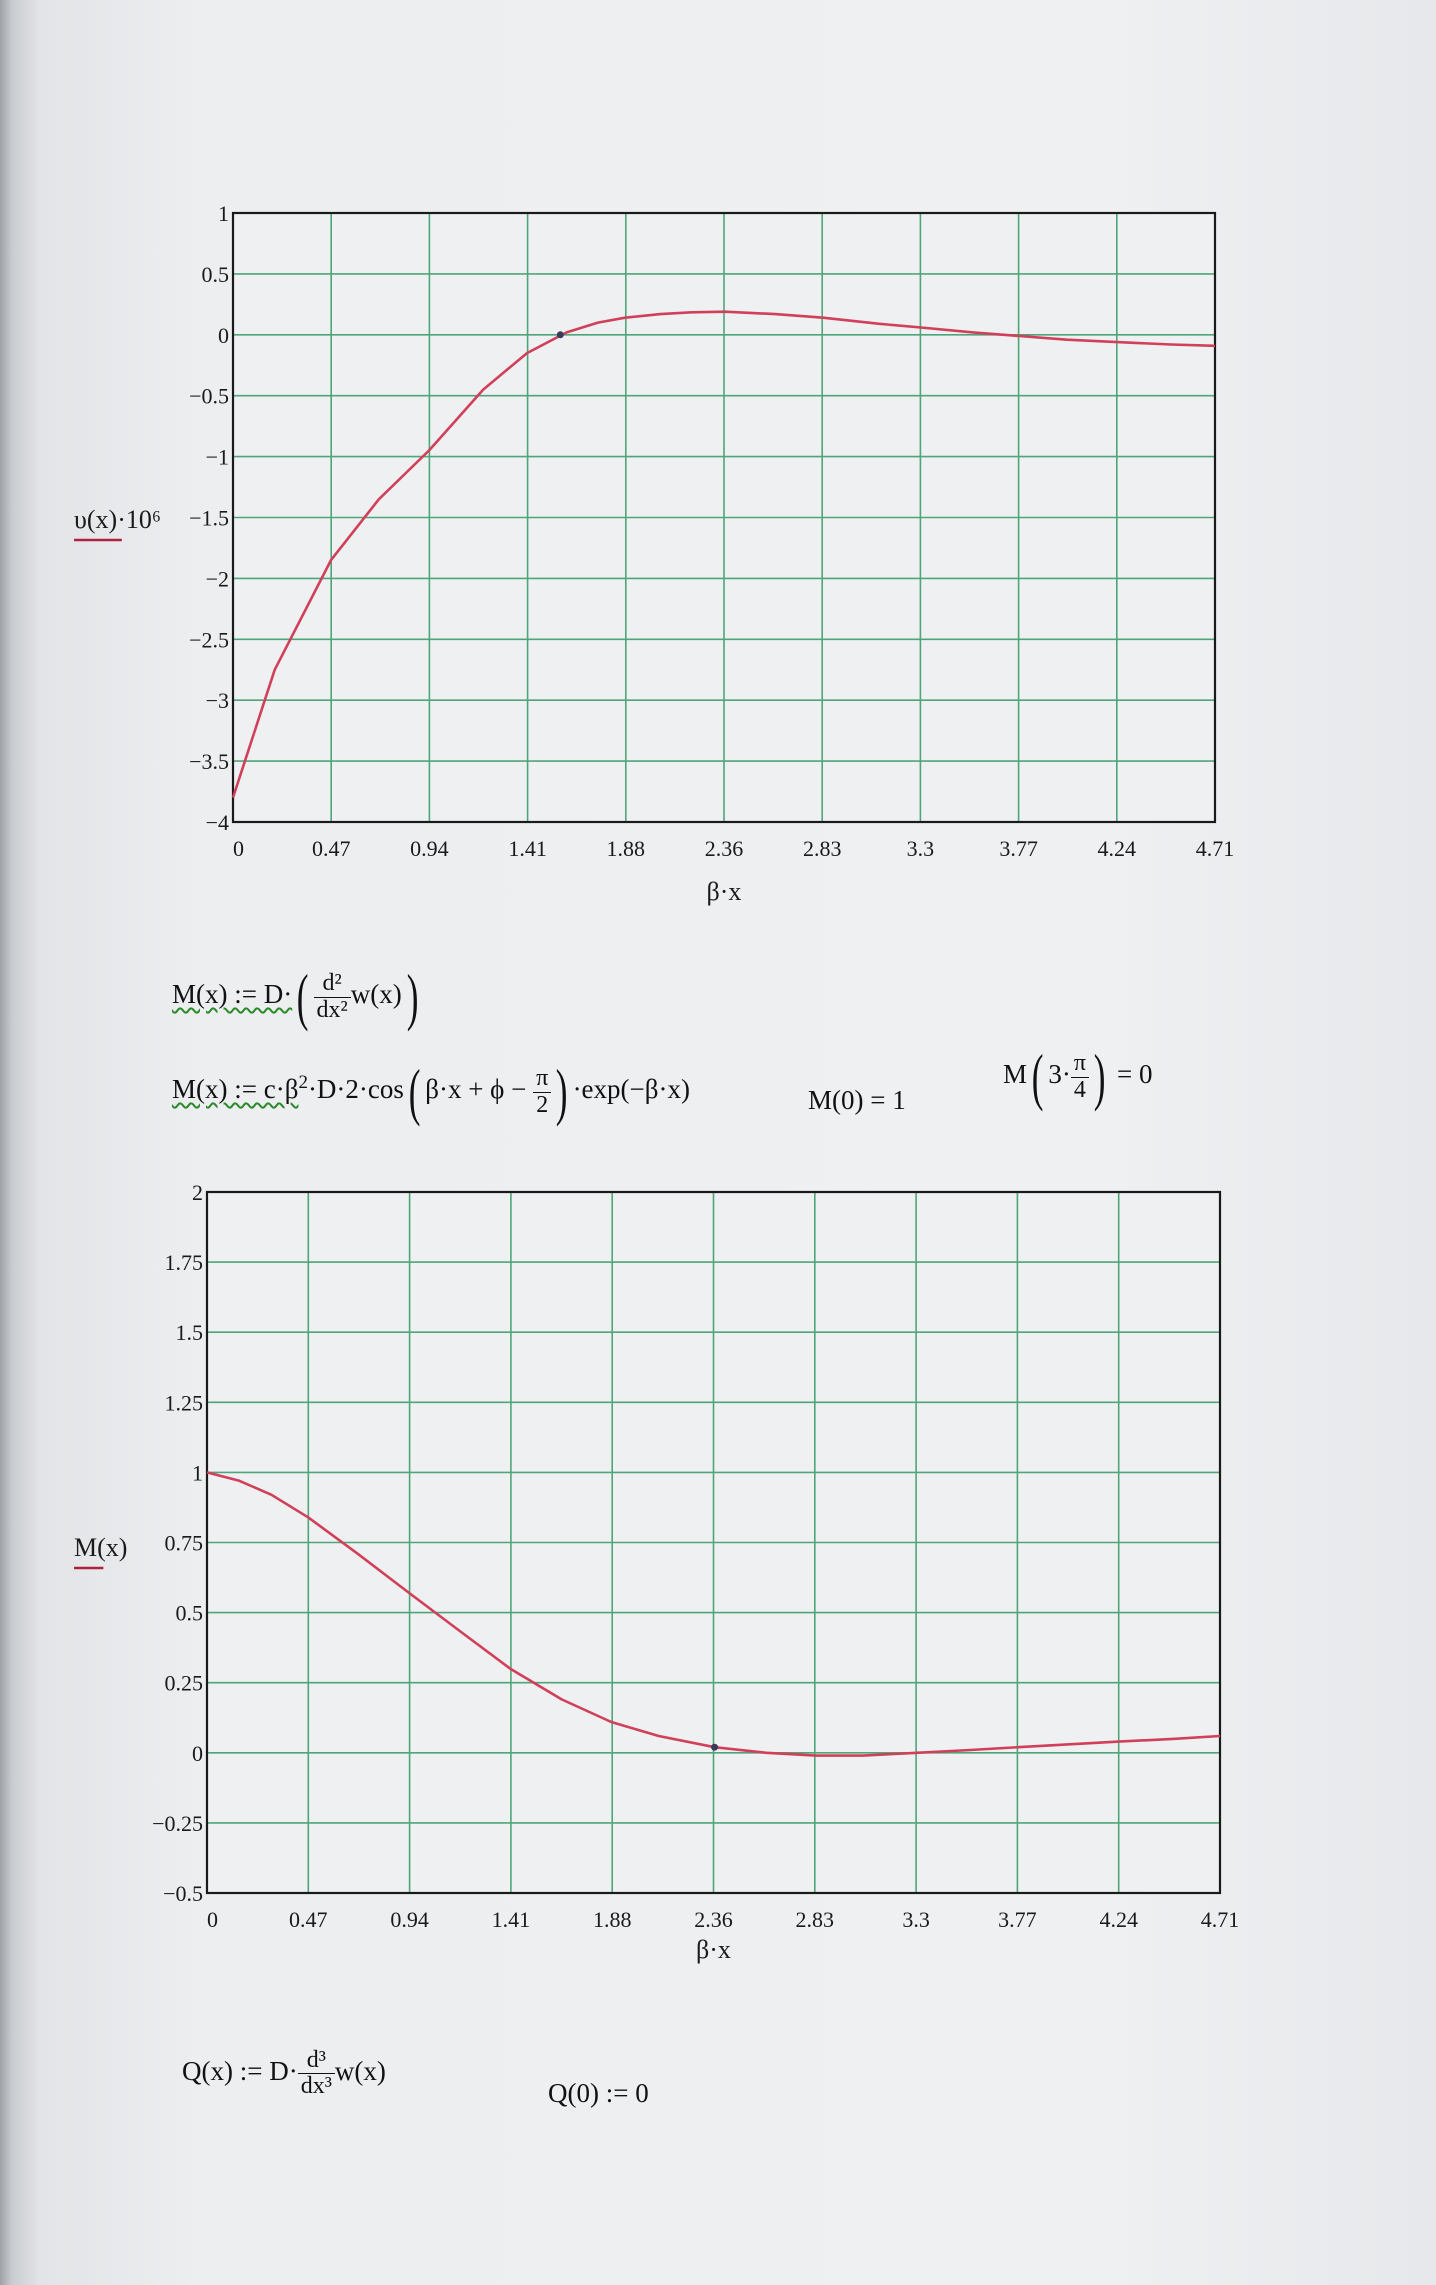 This screenshot has width=1436, height=2285. Describe the element at coordinates (100, 1547) in the screenshot. I see `y-axis-label: M(x)` at that location.